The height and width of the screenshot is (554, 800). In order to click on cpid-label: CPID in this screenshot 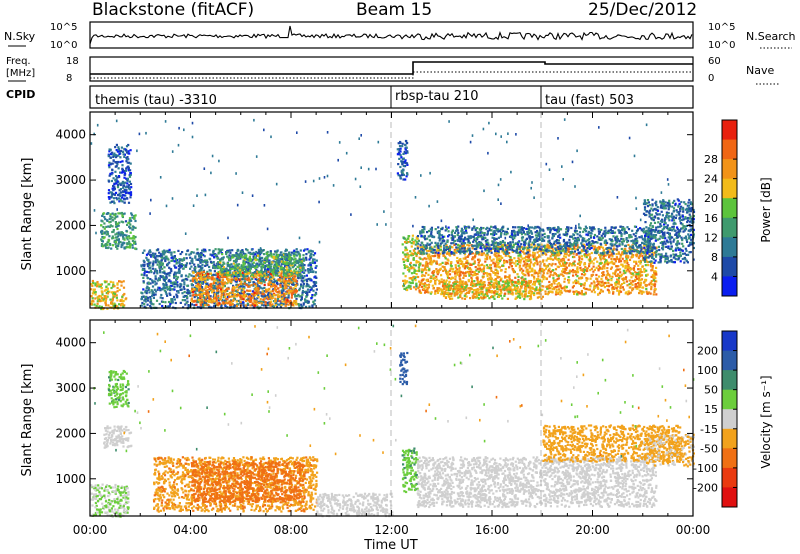, I will do `click(20, 94)`.